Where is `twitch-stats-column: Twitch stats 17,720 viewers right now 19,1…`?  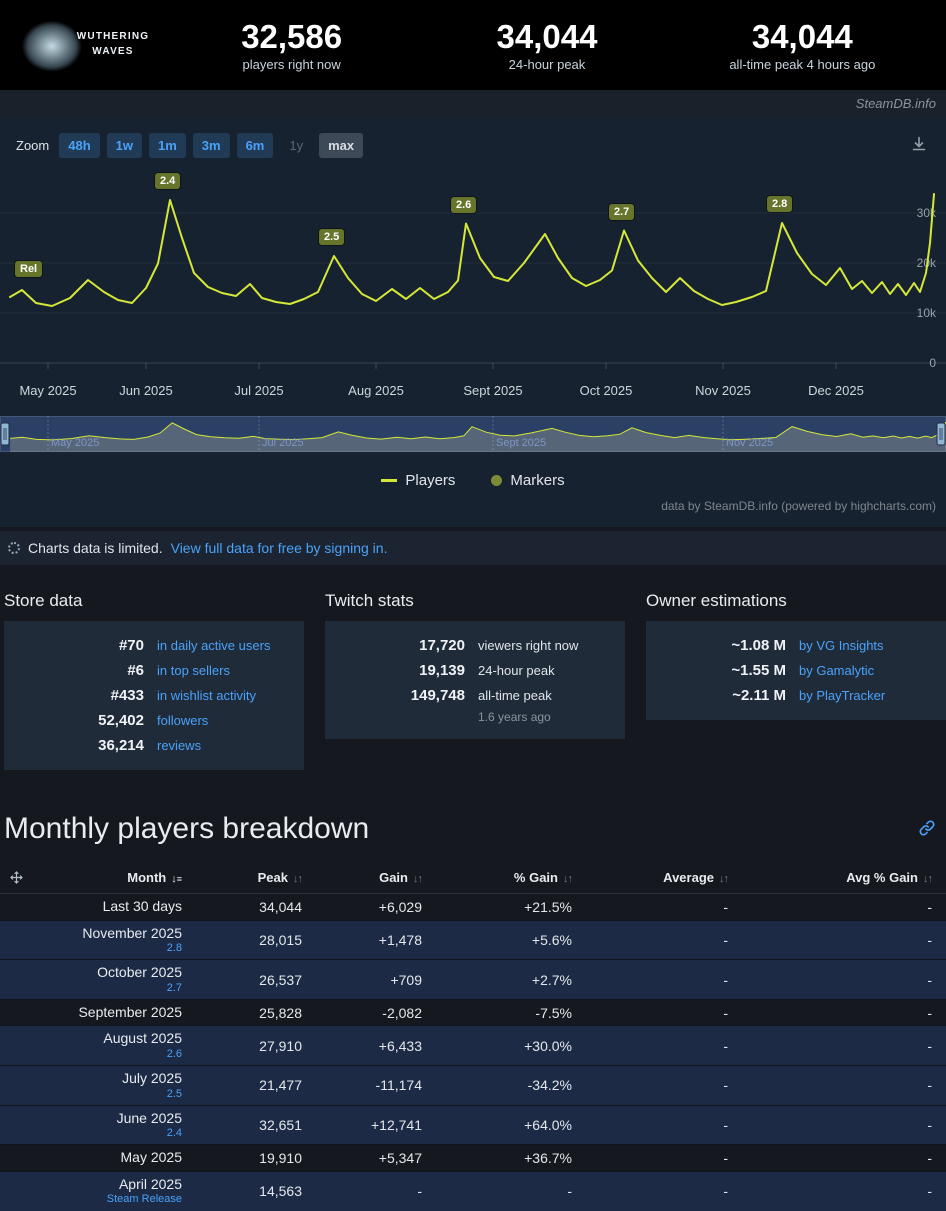
twitch-stats-column: Twitch stats 17,720 viewers right now 19,1… is located at coordinates (475, 673).